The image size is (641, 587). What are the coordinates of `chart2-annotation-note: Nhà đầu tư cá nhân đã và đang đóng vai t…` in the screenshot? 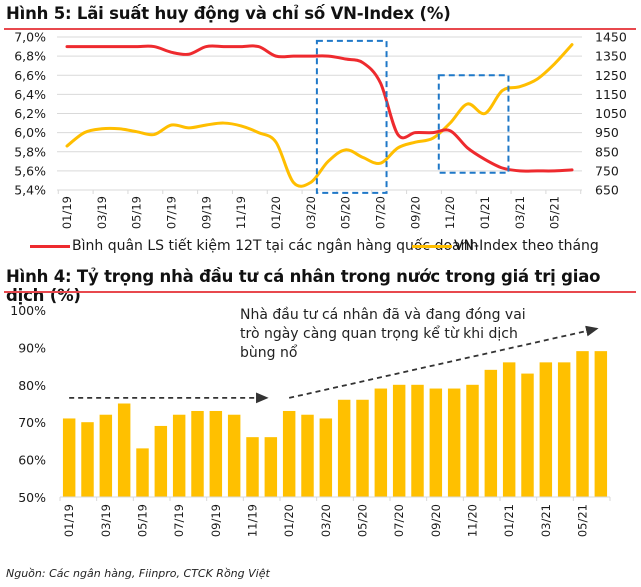 It's located at (383, 334).